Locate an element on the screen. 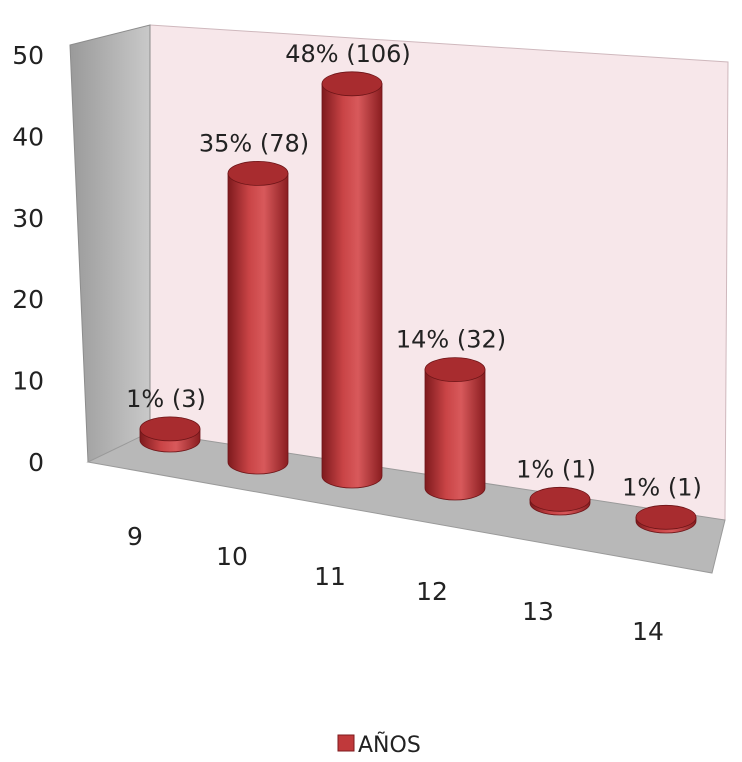 The height and width of the screenshot is (762, 742). y-tick-label: 30 is located at coordinates (28, 218).